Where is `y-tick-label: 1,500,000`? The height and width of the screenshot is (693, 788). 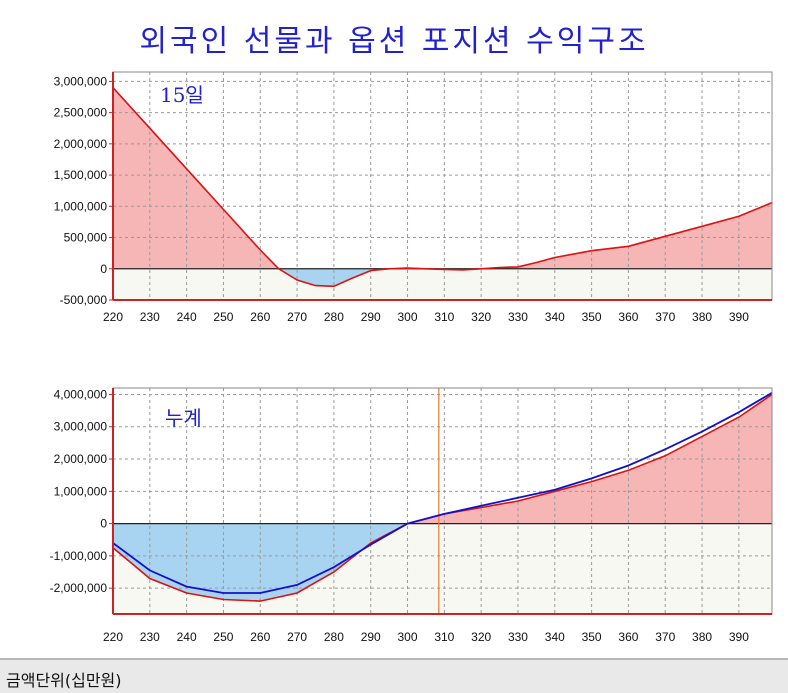 y-tick-label: 1,500,000 is located at coordinates (81, 175).